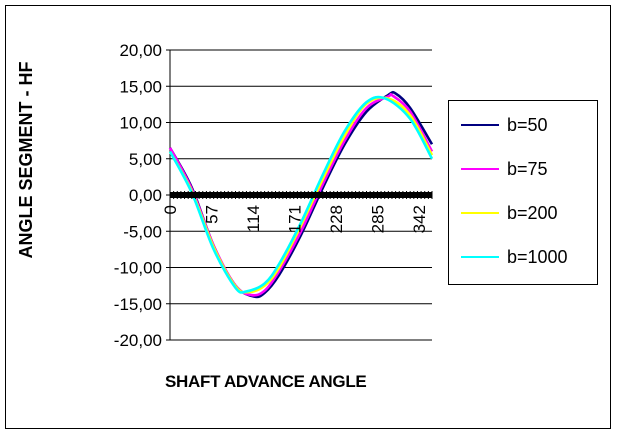  I want to click on y-axis-title: ANGLE SEGMENT - HF, so click(26, 160).